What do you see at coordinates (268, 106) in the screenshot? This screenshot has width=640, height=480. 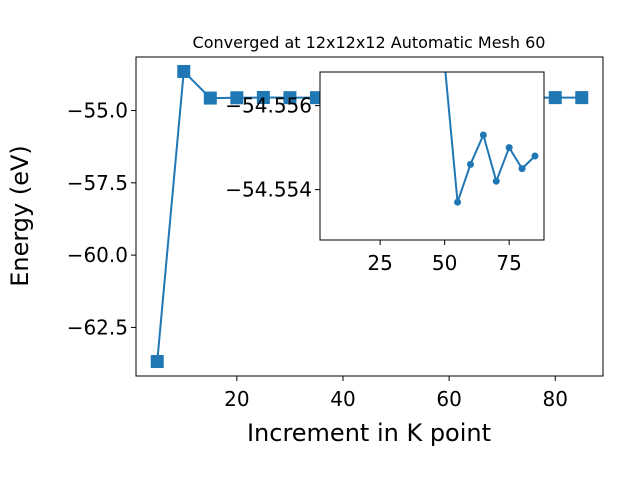 I see `y-tick-label: −54.556` at bounding box center [268, 106].